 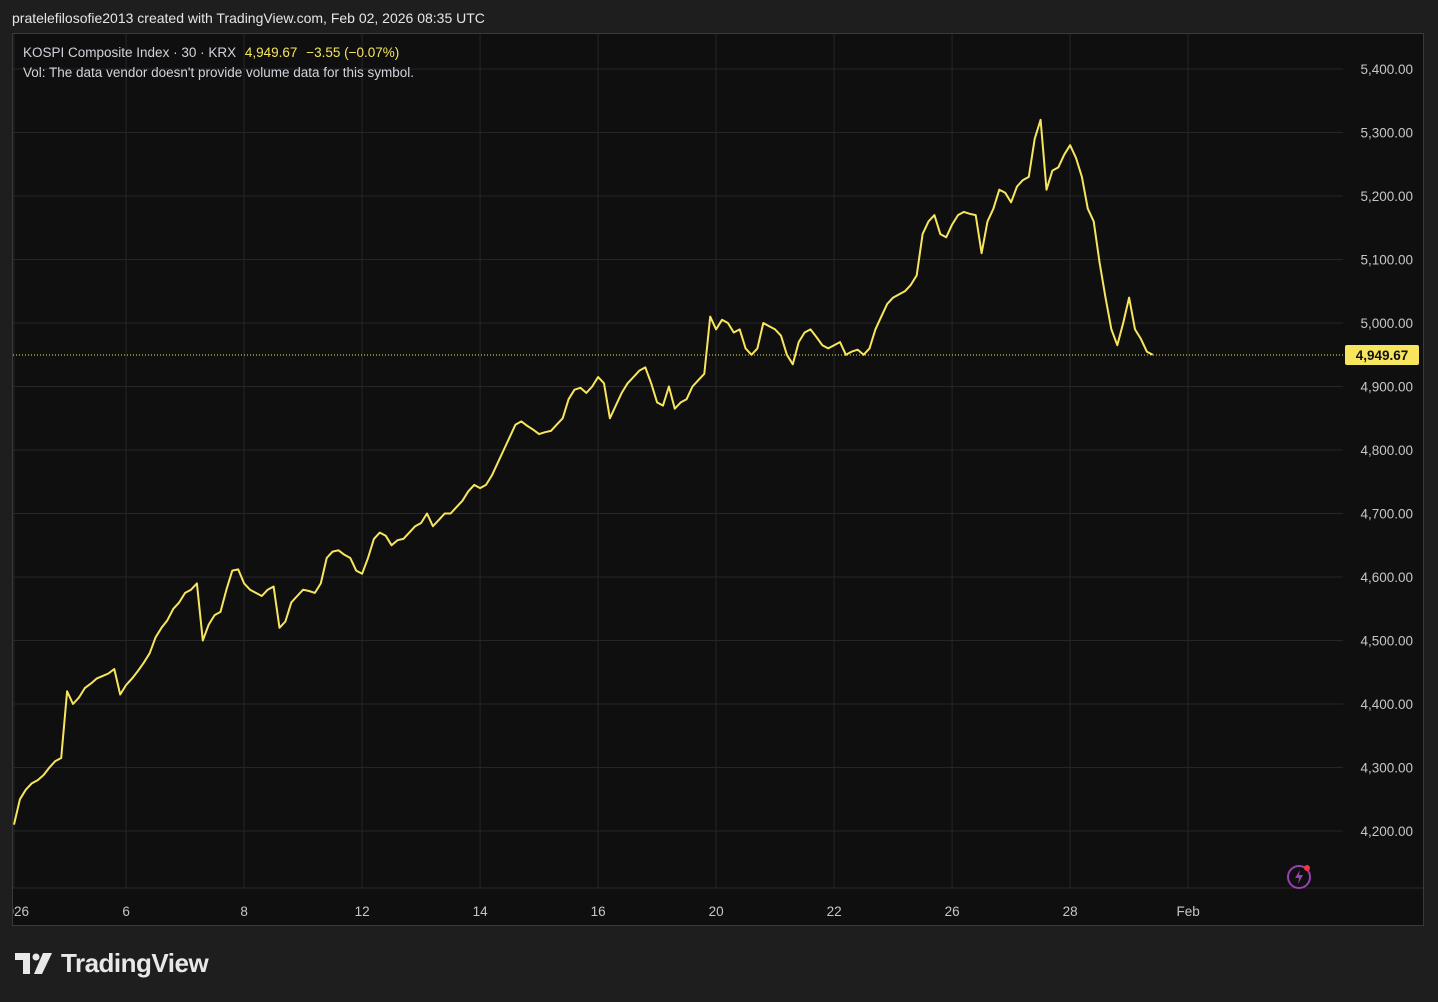 What do you see at coordinates (1386, 831) in the screenshot?
I see `y-tick-label: 4,200.00` at bounding box center [1386, 831].